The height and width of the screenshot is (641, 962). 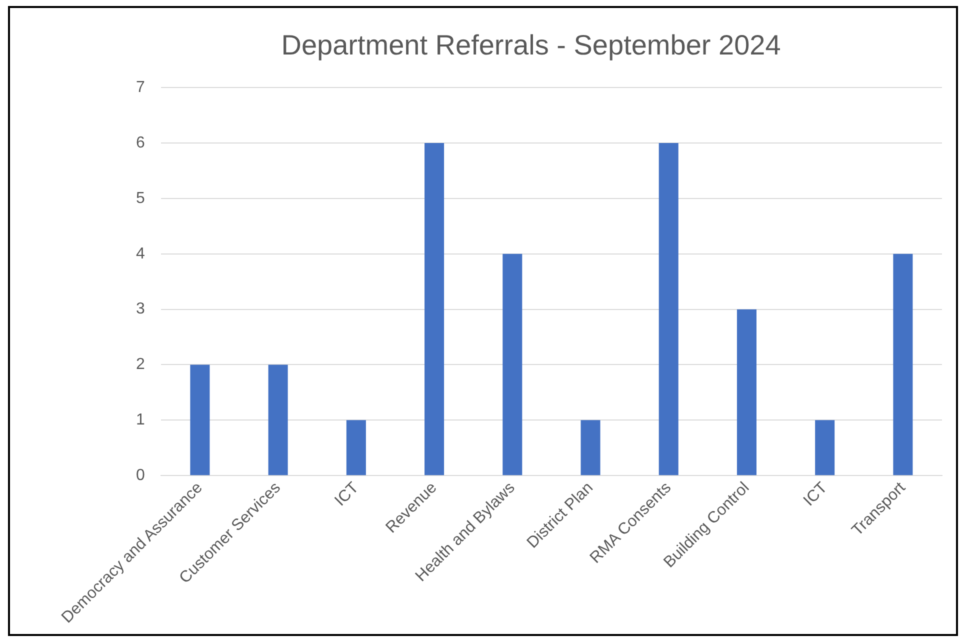 What do you see at coordinates (140, 253) in the screenshot?
I see `y-tick-label: 4` at bounding box center [140, 253].